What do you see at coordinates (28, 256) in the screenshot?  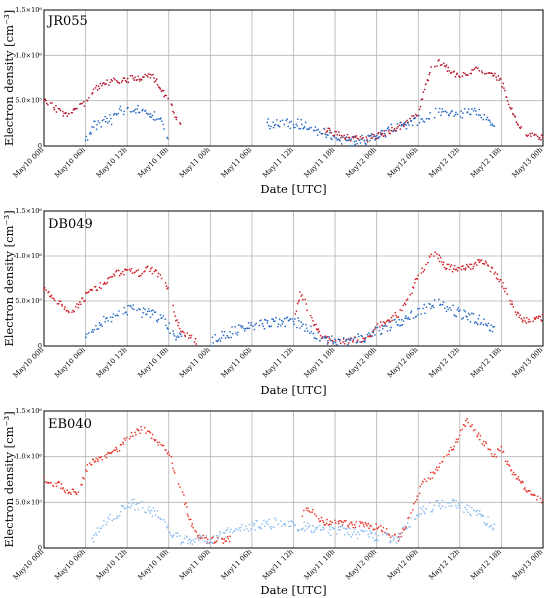 I see `y-tick-label: 1.0×10⁶` at bounding box center [28, 256].